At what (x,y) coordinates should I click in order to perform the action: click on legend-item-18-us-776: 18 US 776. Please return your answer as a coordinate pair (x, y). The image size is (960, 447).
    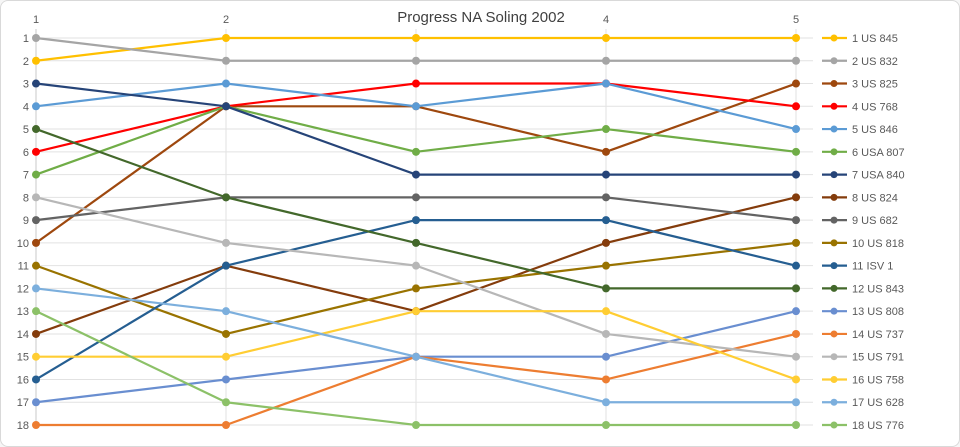
    Looking at the image, I should click on (863, 426).